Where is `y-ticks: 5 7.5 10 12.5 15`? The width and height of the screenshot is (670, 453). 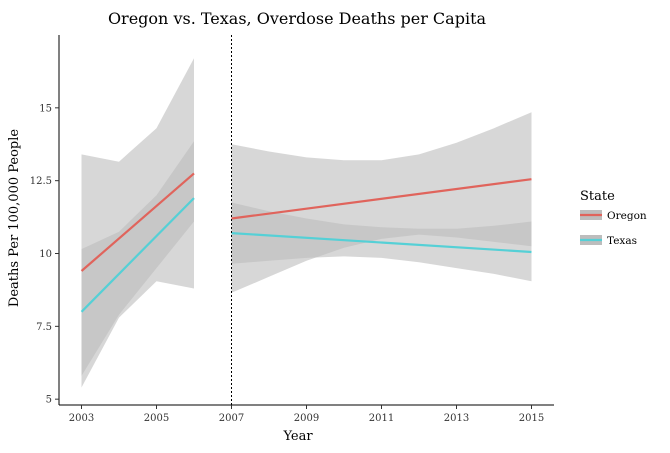
y-ticks: 5 7.5 10 12.5 15 is located at coordinates (44, 254).